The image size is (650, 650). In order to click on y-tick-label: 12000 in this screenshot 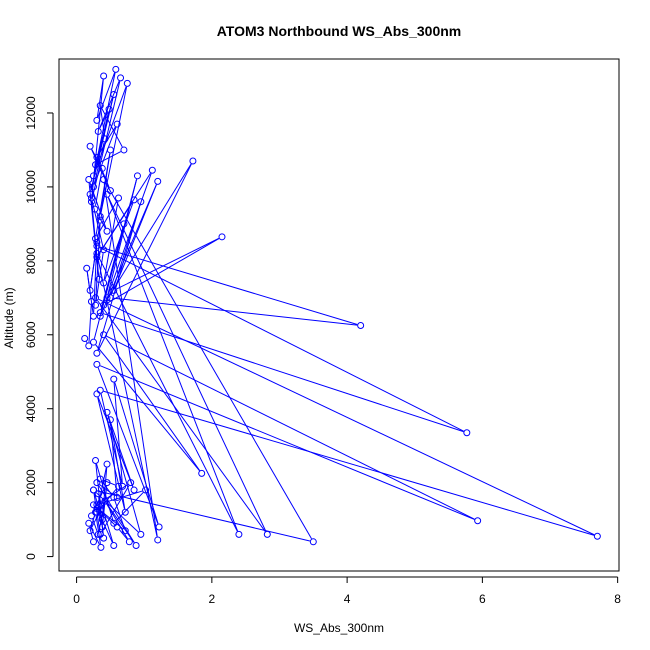, I will do `click(31, 113)`.